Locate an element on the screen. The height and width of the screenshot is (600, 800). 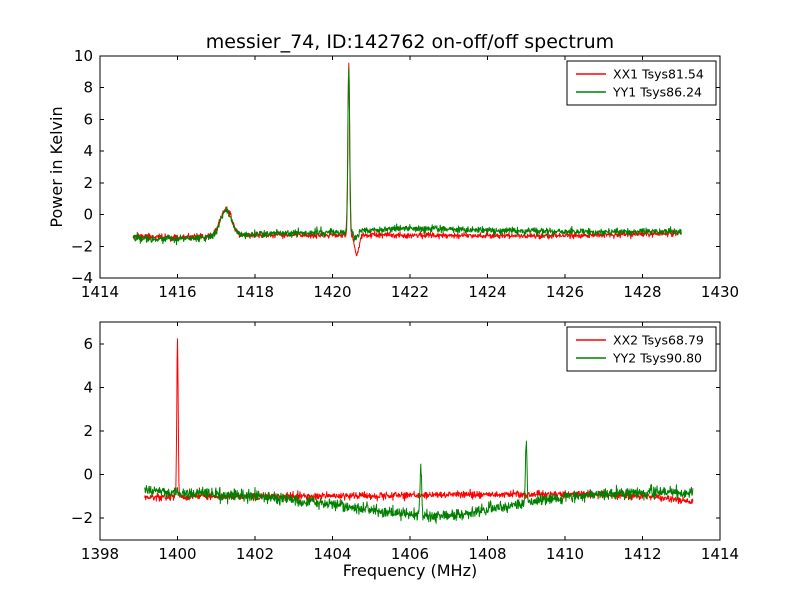
svg-text: 1402 is located at coordinates (255, 554).